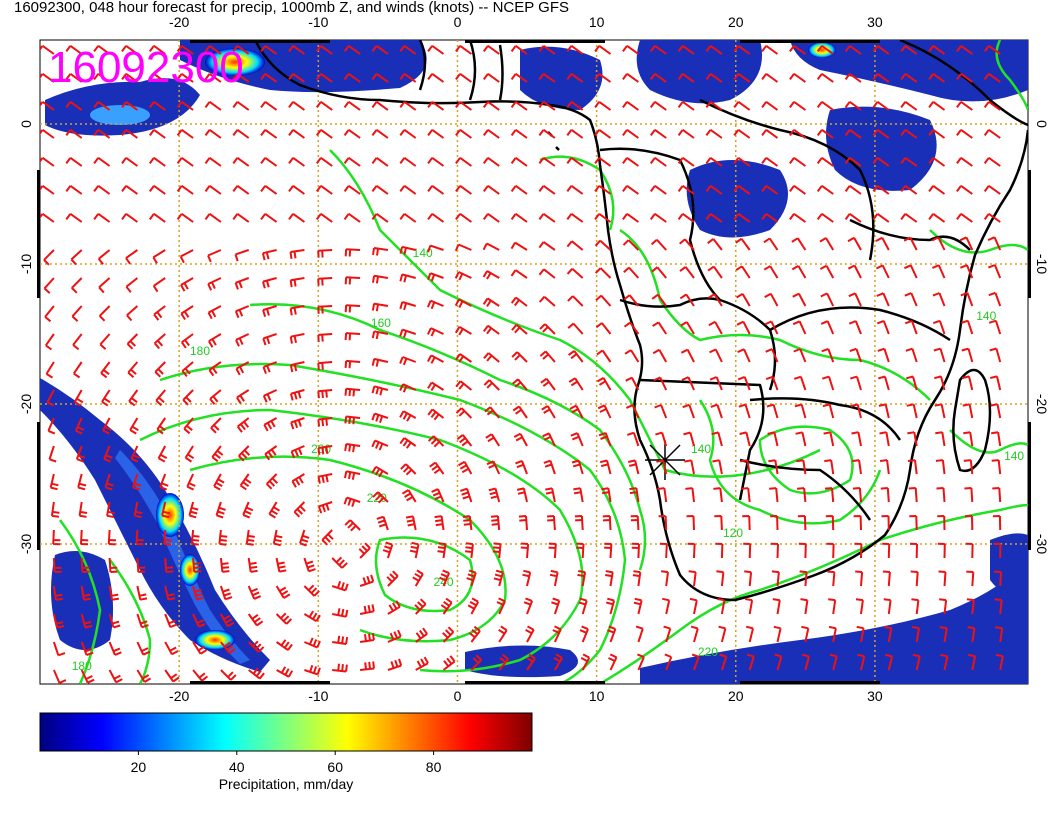 Image resolution: width=1056 pixels, height=816 pixels. Describe the element at coordinates (381, 323) in the screenshot. I see `contour-label: 160` at that location.